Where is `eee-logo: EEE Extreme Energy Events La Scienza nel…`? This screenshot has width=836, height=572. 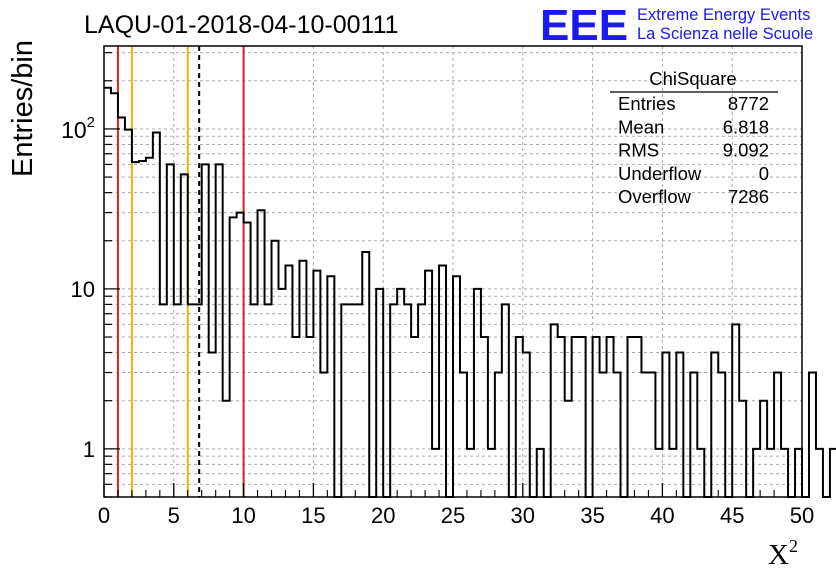 eee-logo: EEE Extreme Energy Events La Scienza nel… is located at coordinates (676, 25).